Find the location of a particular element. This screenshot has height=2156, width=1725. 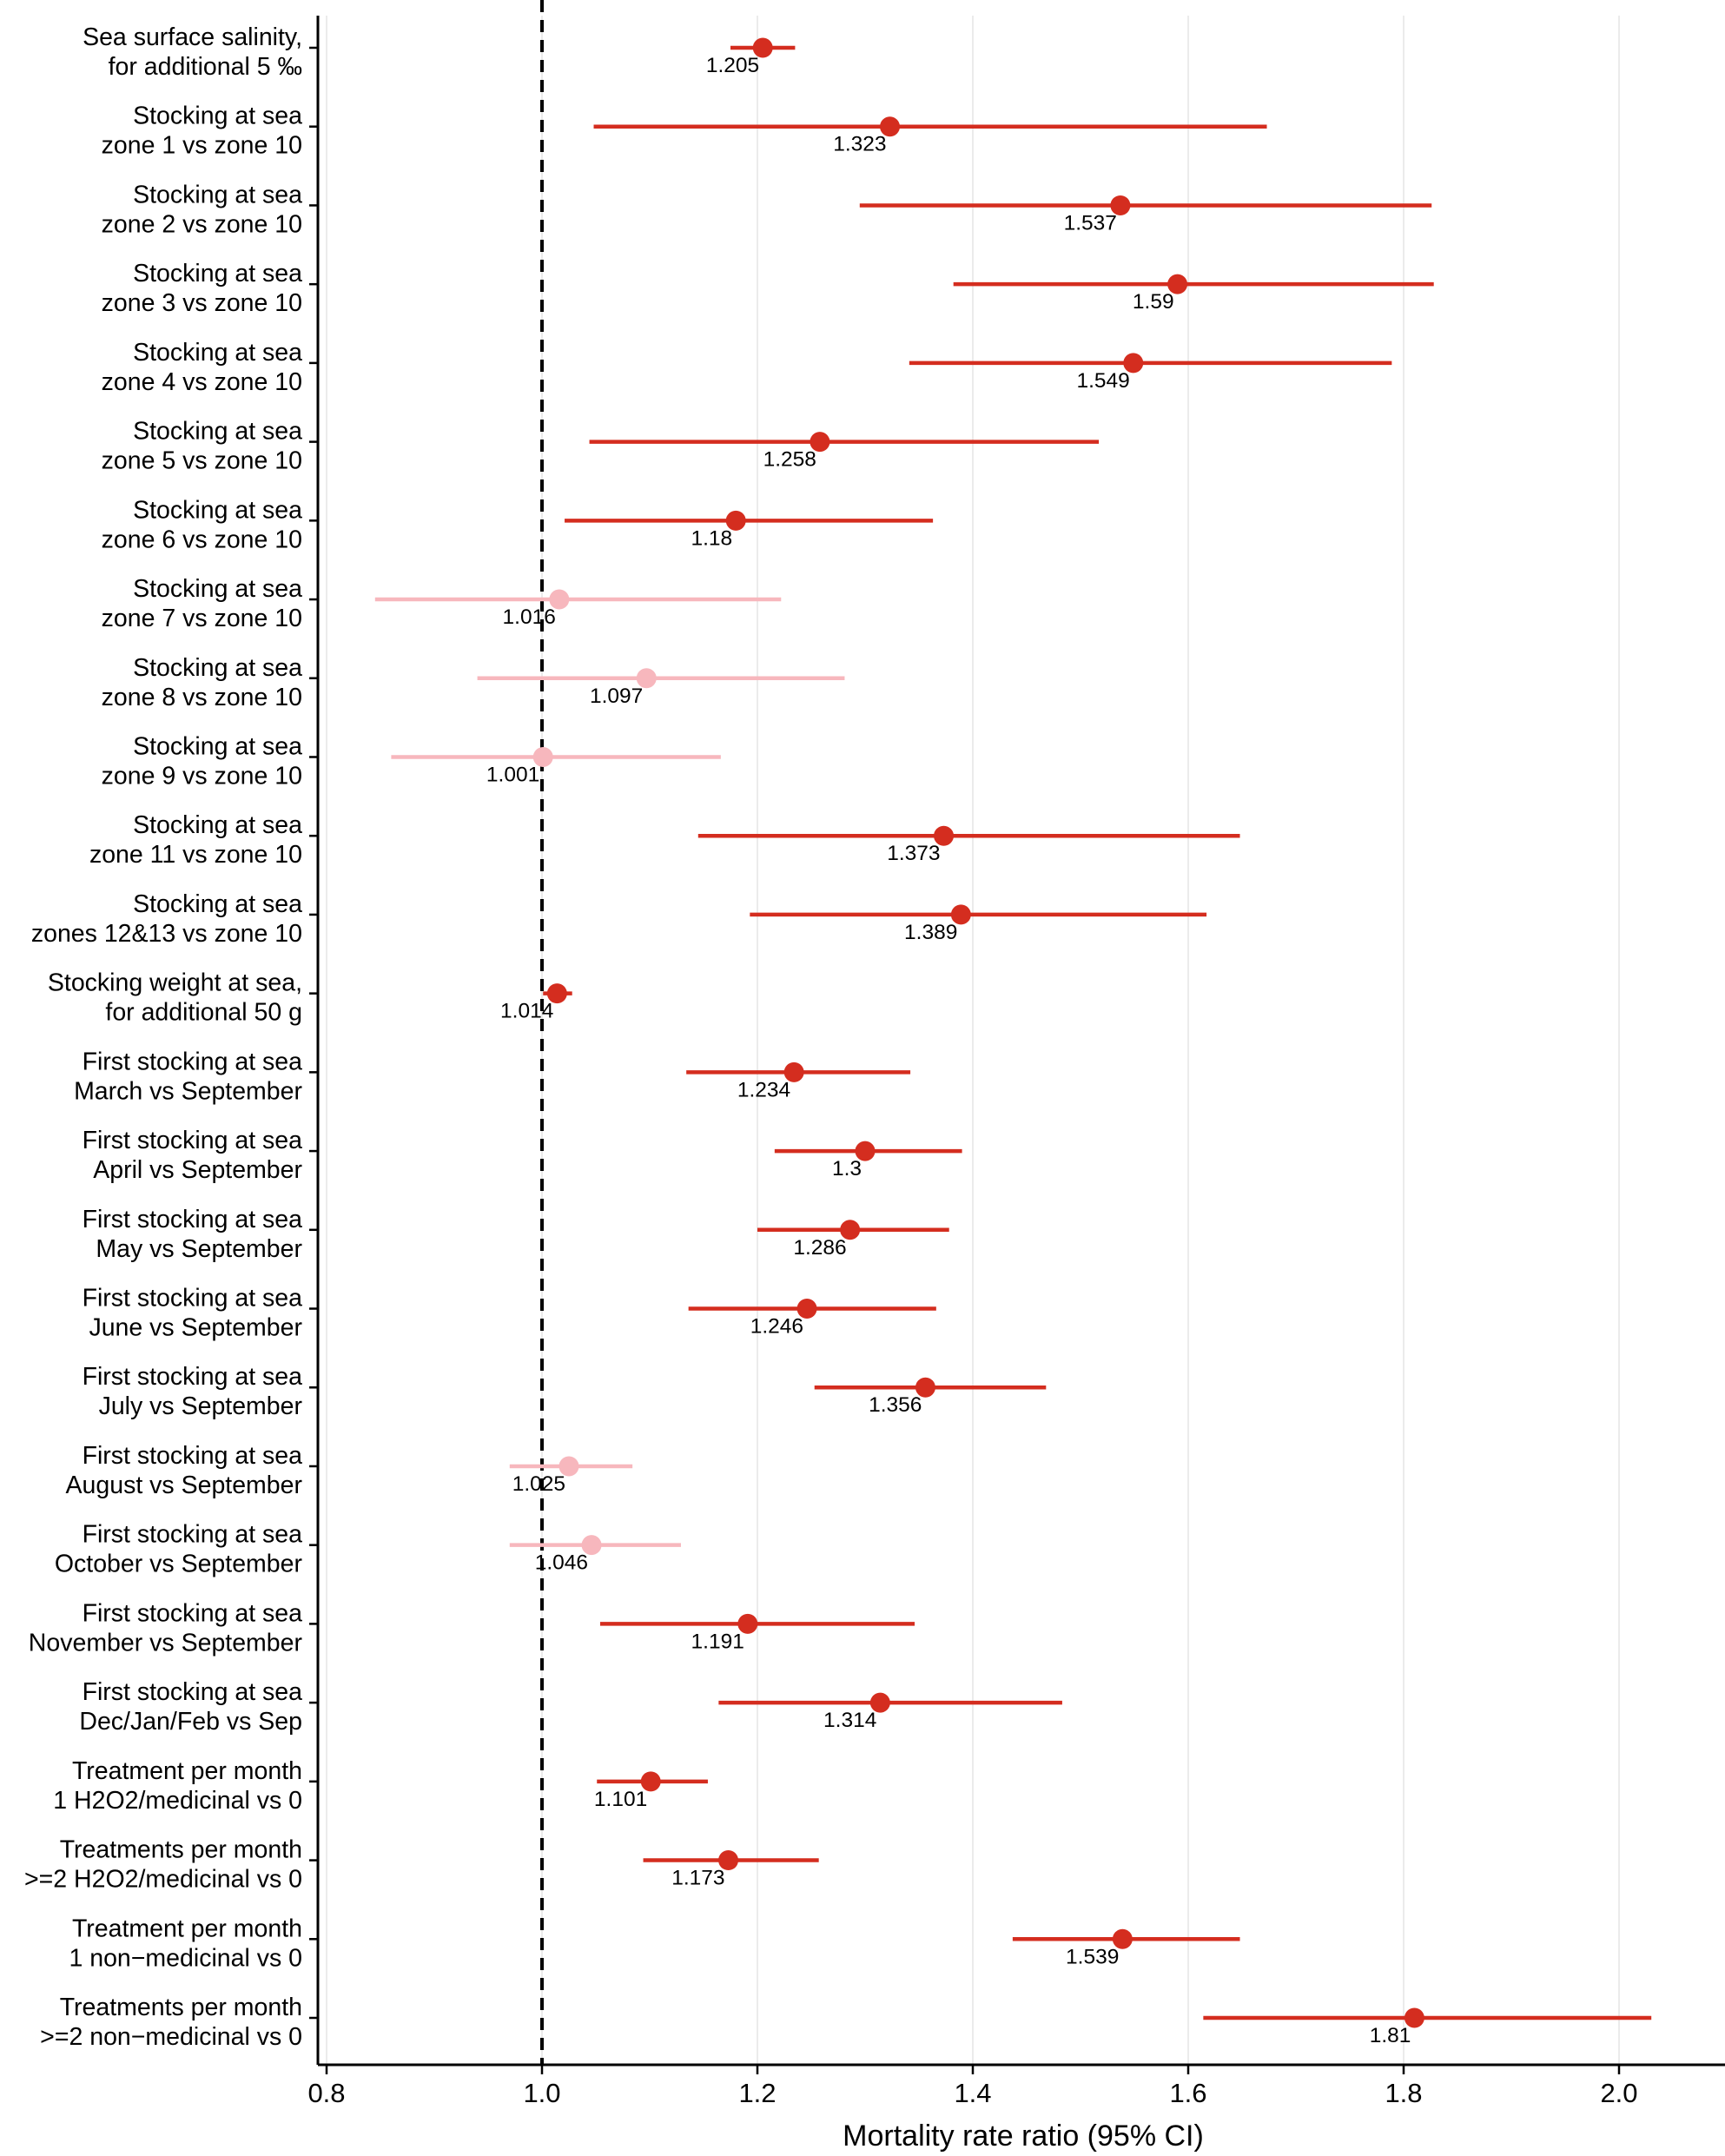

row-label-line2: 1 non−medicinal vs 0 is located at coordinates (185, 1958).